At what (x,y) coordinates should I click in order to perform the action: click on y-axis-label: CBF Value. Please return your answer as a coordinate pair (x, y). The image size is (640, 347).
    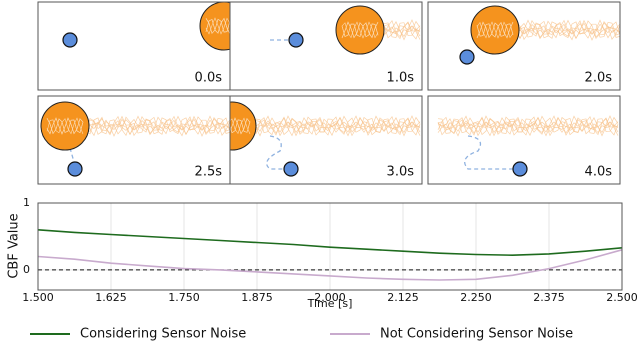
    Looking at the image, I should click on (14, 245).